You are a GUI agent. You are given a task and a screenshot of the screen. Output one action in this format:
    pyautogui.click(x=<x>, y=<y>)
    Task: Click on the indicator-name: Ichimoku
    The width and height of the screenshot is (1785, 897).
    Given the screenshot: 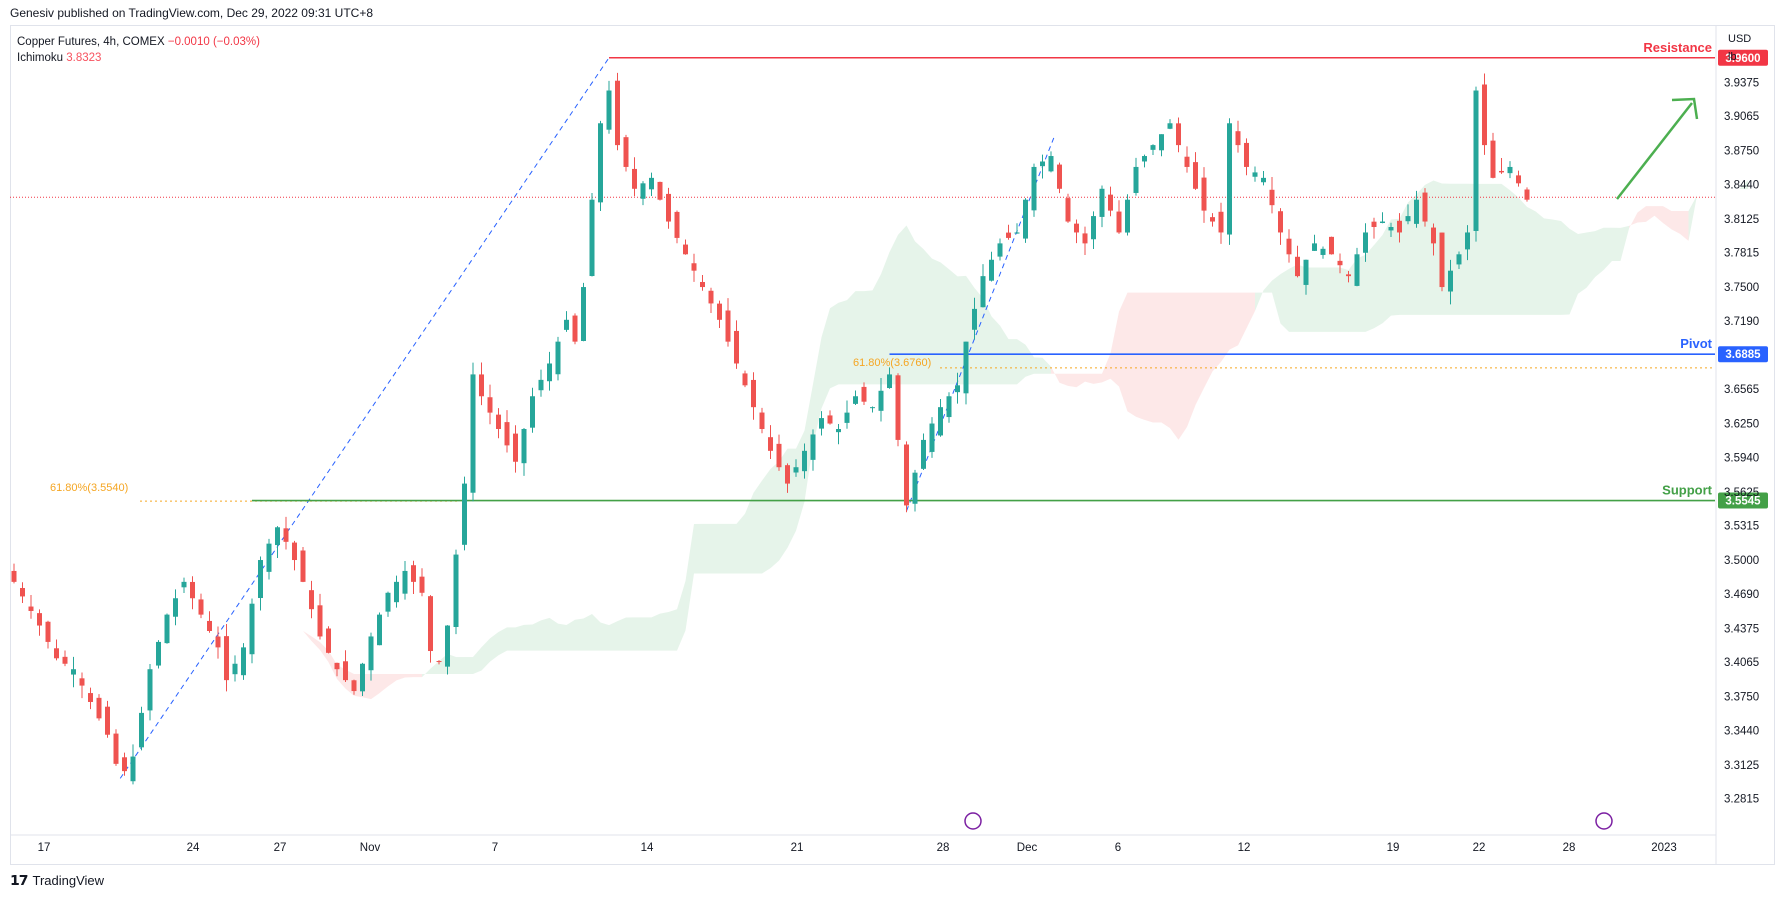 What is the action you would take?
    pyautogui.click(x=40, y=58)
    